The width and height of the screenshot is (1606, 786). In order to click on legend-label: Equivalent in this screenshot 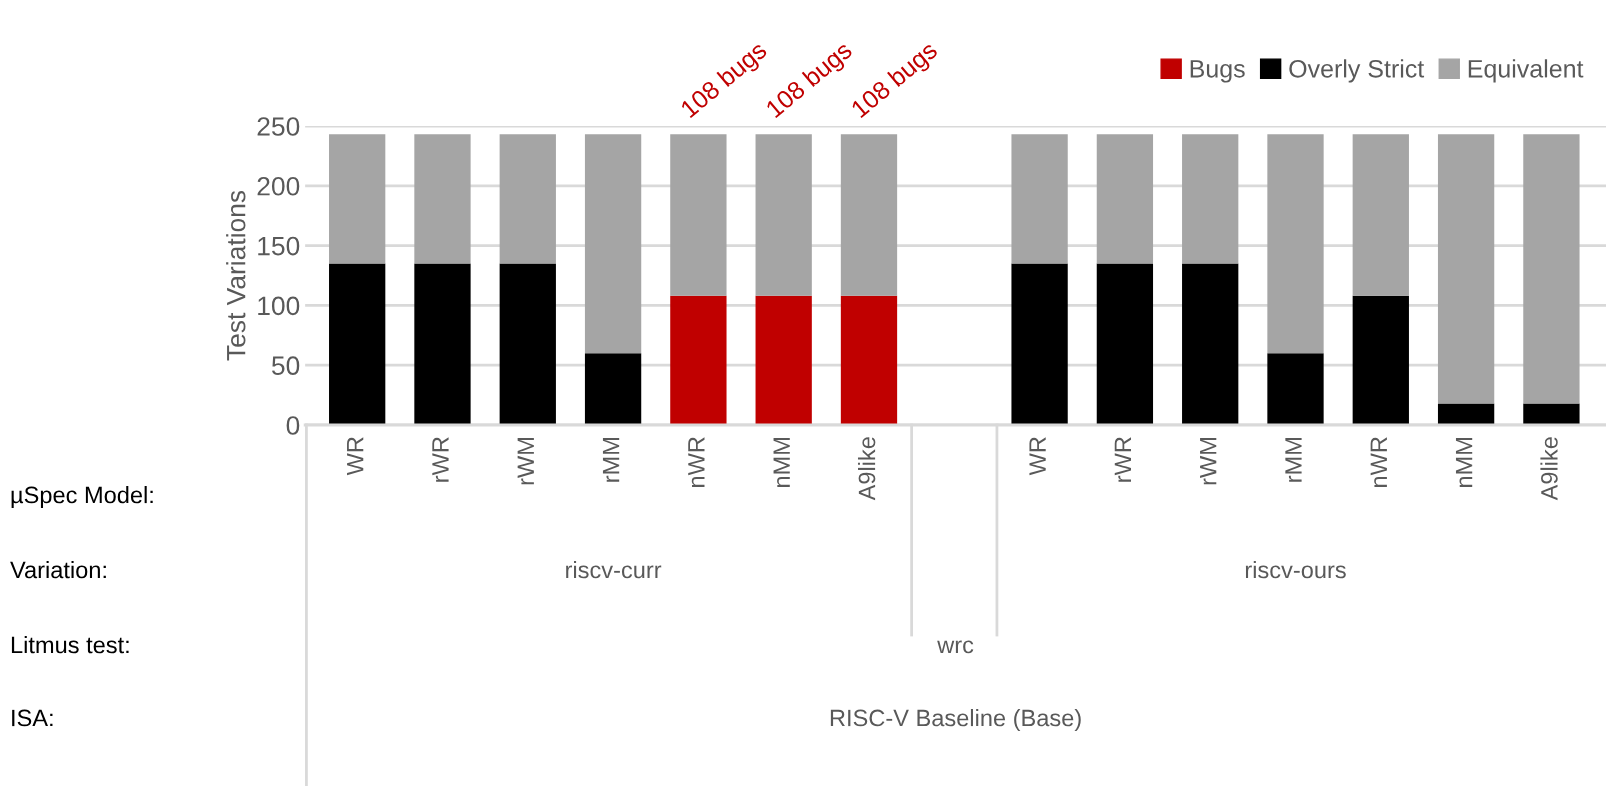, I will do `click(1526, 71)`.